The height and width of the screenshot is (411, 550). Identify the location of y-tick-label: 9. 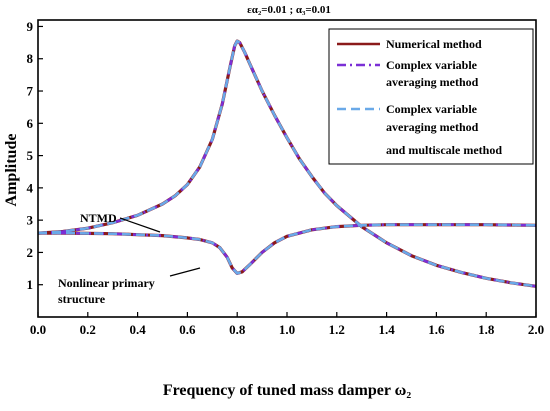
(30, 26).